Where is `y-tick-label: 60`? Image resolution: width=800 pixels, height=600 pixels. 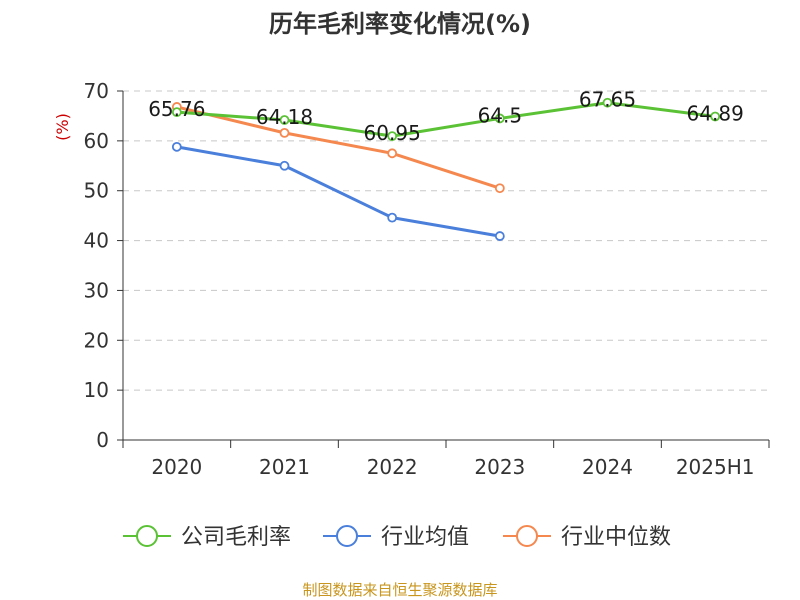
y-tick-label: 60 is located at coordinates (96, 141).